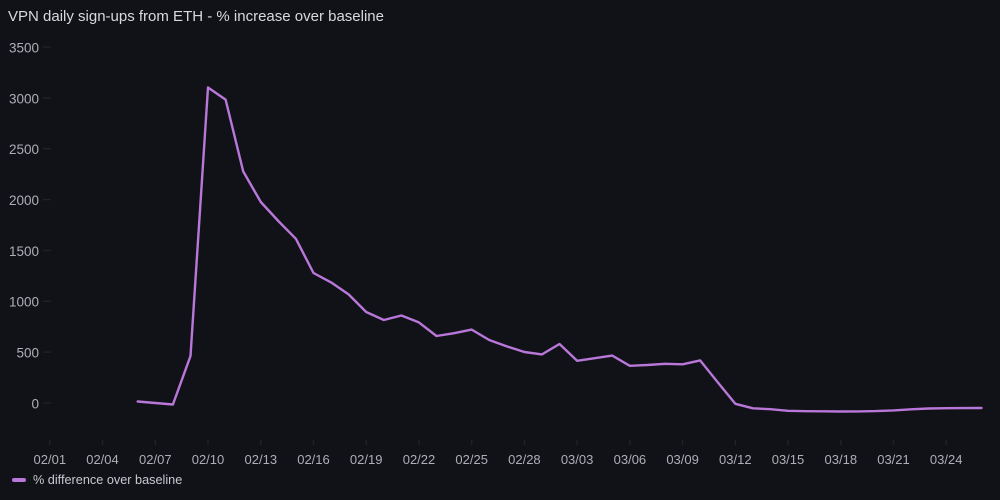 Image resolution: width=1000 pixels, height=500 pixels. Describe the element at coordinates (24, 251) in the screenshot. I see `svg-text: 1500` at that location.